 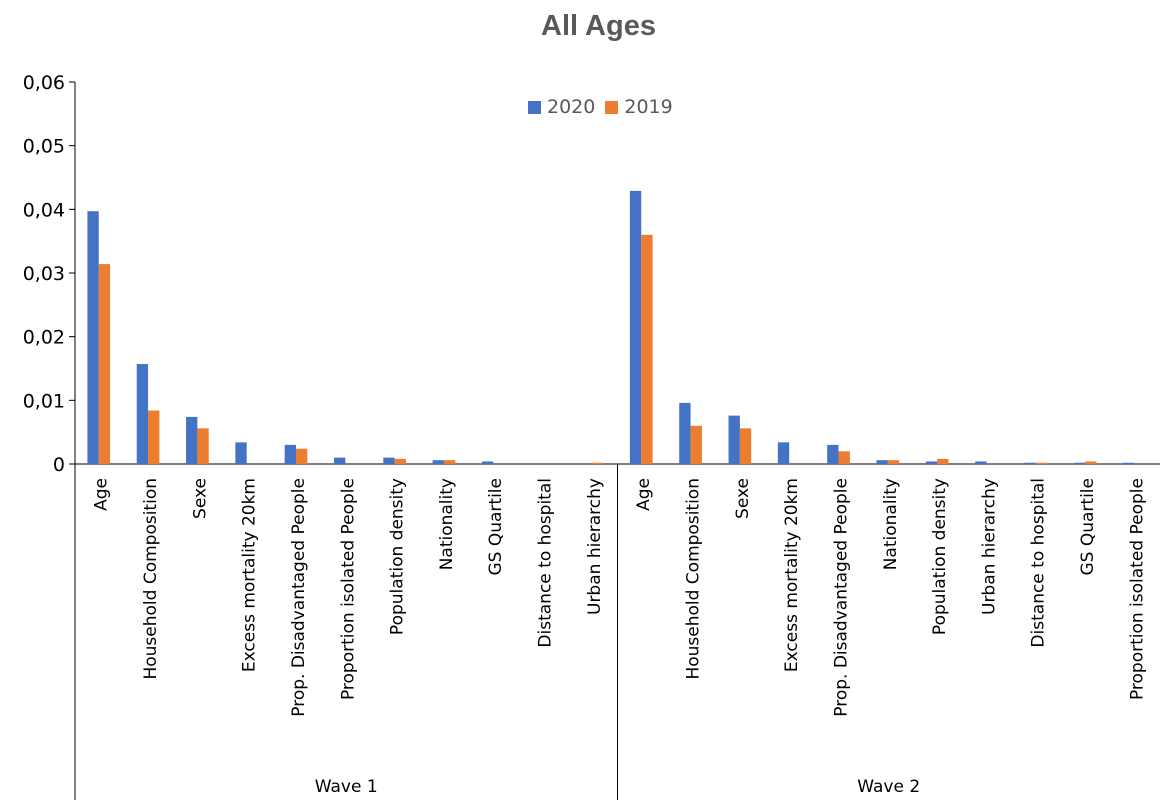 I want to click on chart-legend: 2020 2019, so click(x=605, y=107).